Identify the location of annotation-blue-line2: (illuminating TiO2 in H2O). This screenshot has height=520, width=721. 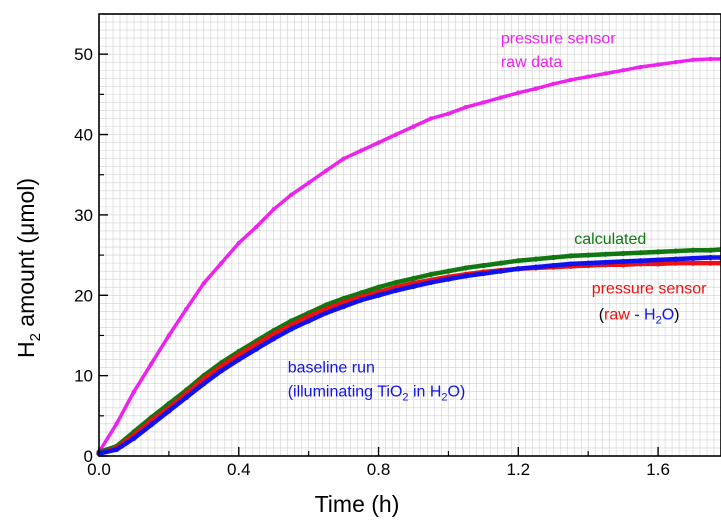
(377, 394).